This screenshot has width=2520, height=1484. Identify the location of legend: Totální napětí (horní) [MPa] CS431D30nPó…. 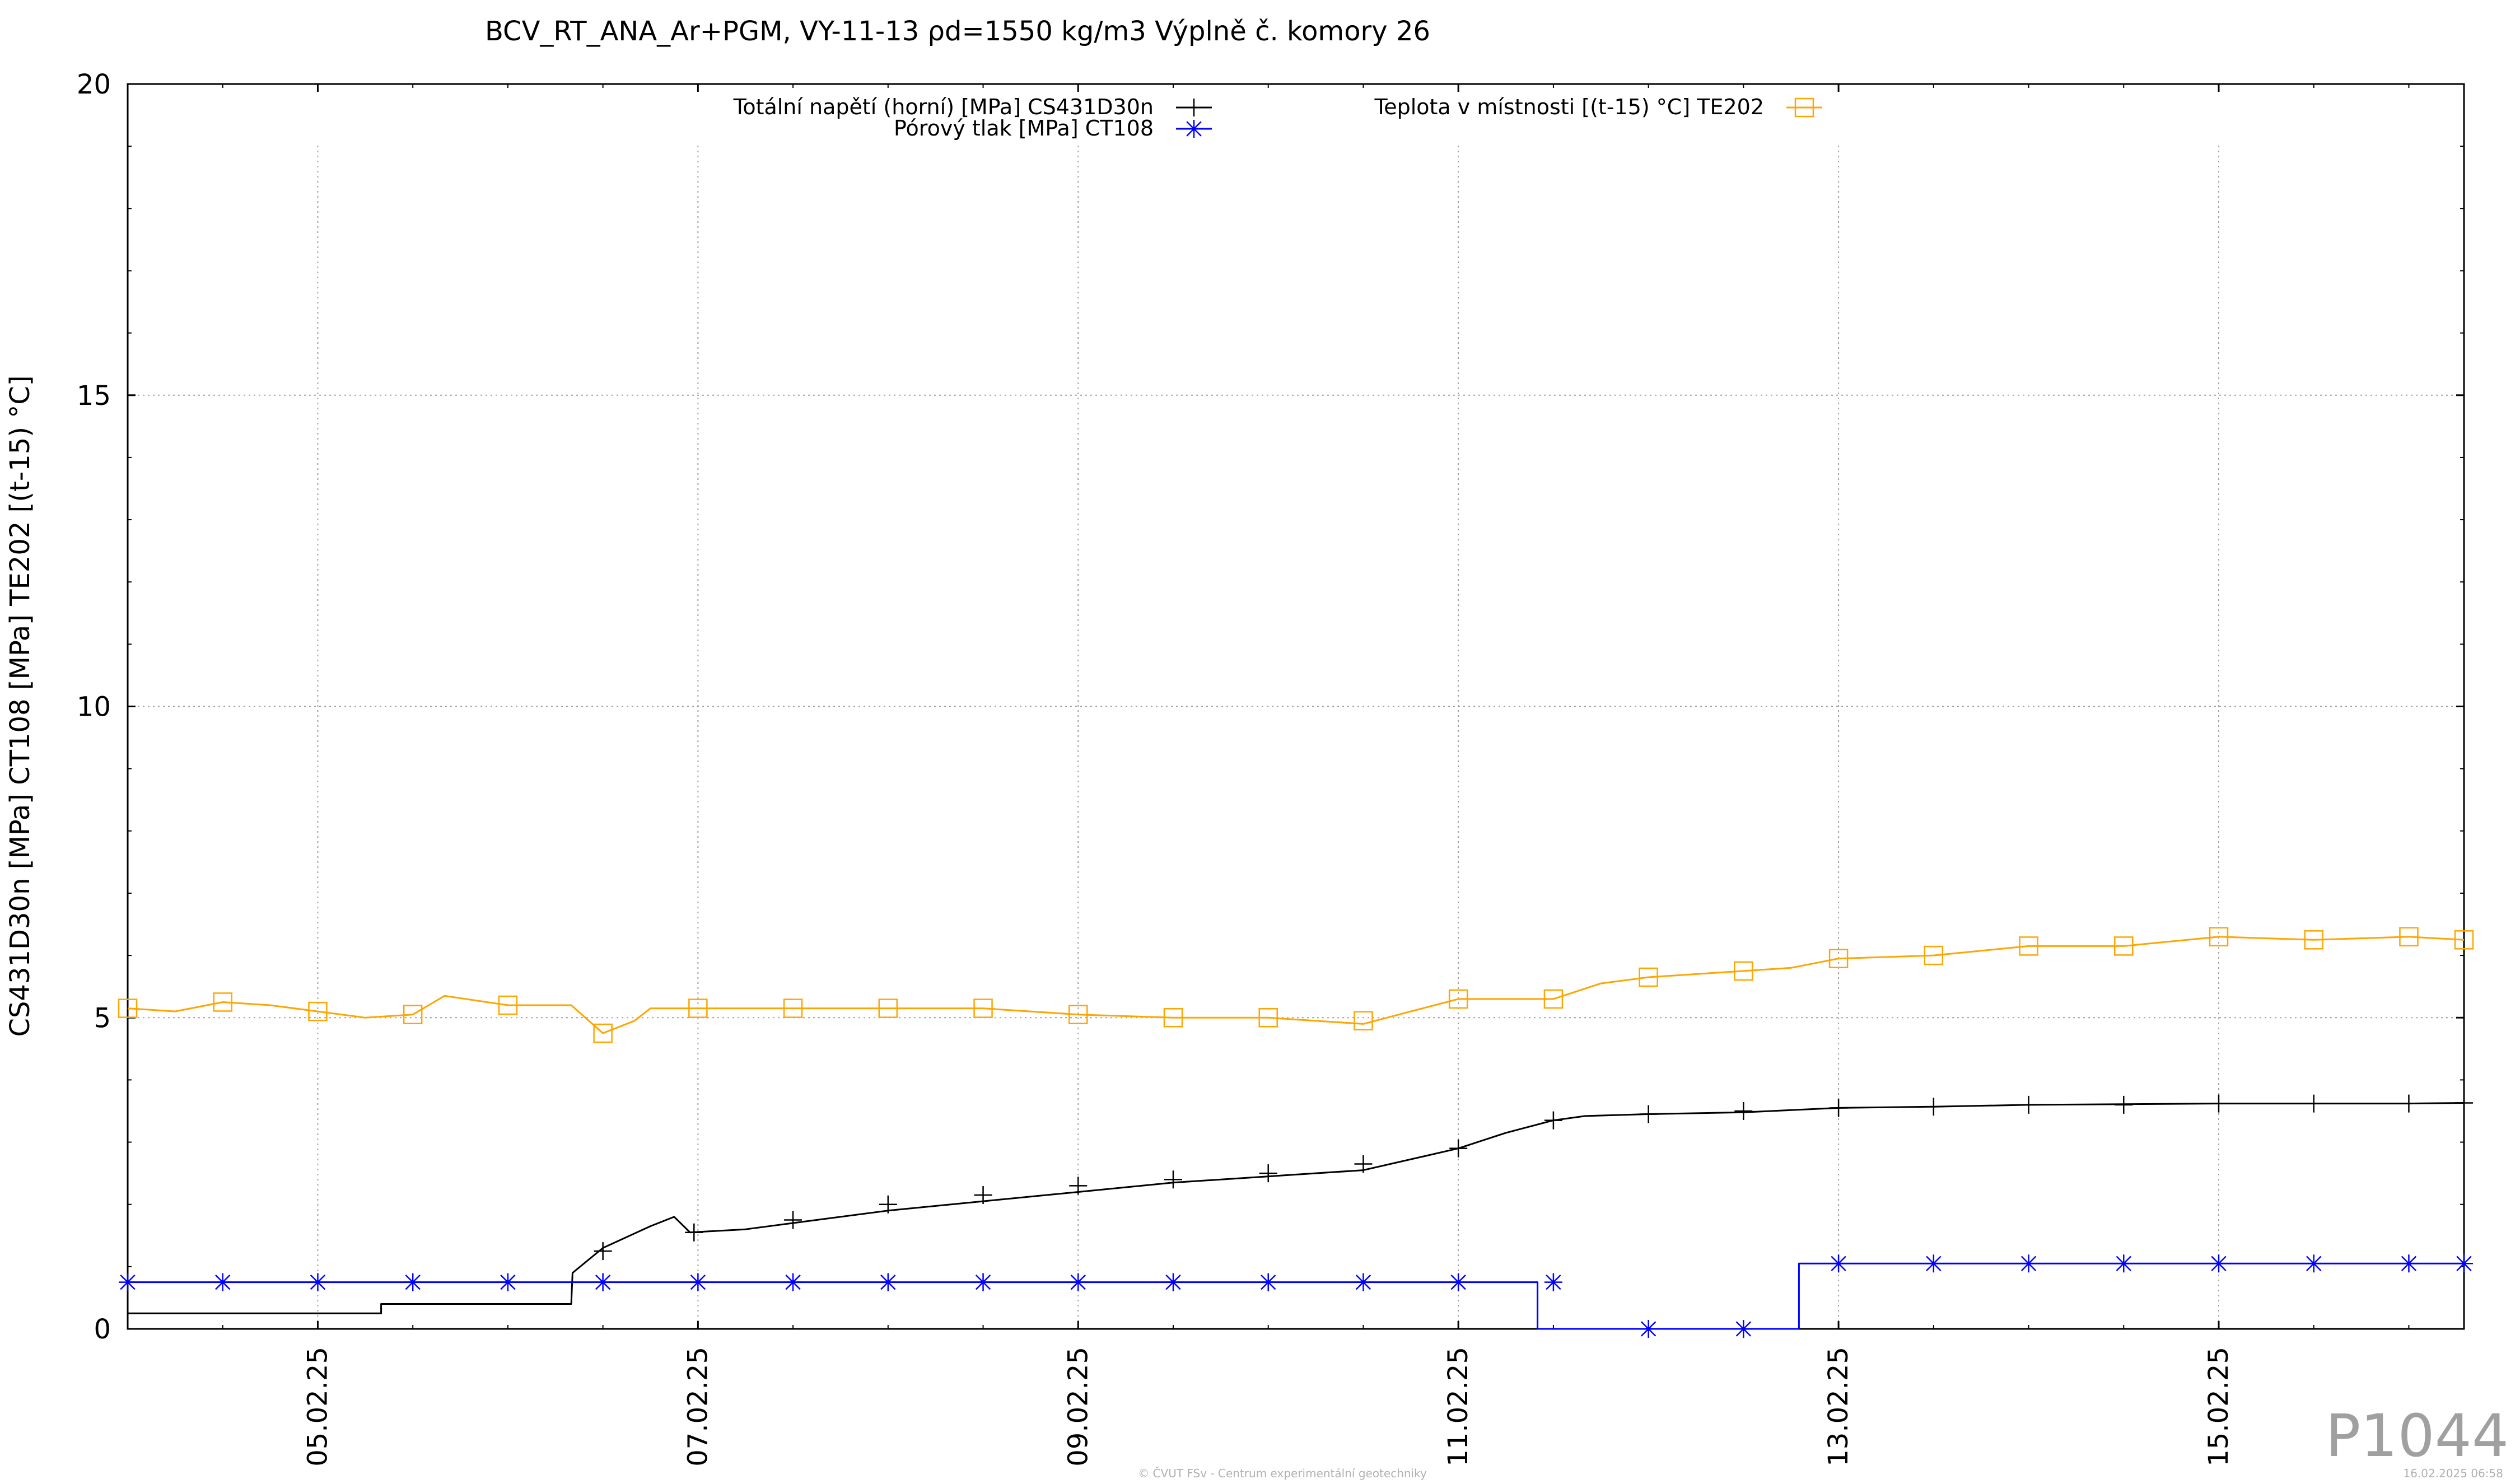
(1278, 118).